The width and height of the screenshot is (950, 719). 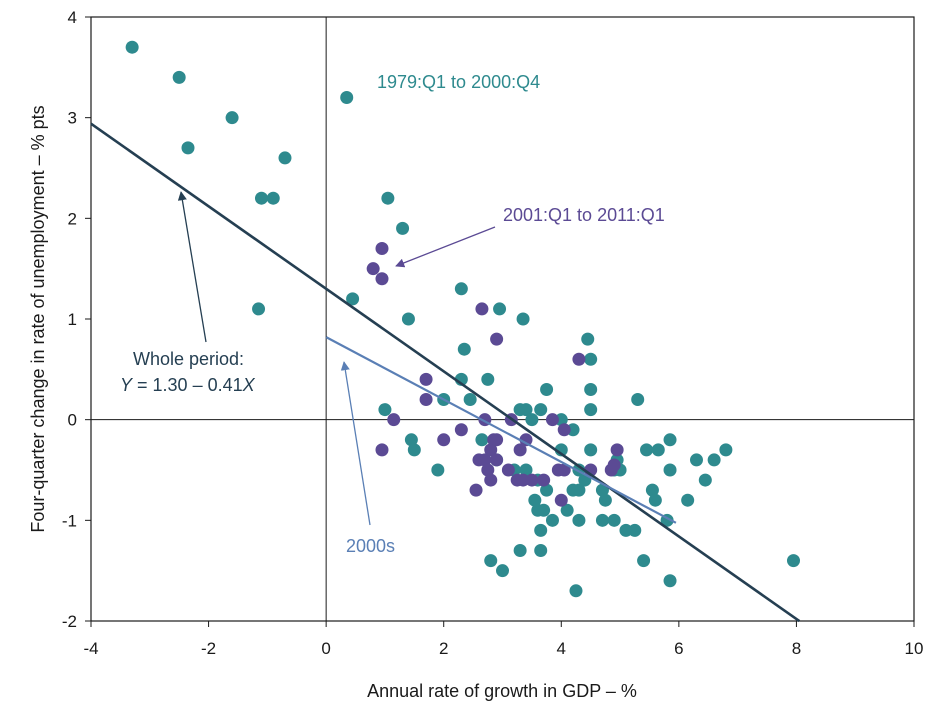 I want to click on y-axis-ticks: -2 -1 0 1 2 3 4, so click(x=76, y=319).